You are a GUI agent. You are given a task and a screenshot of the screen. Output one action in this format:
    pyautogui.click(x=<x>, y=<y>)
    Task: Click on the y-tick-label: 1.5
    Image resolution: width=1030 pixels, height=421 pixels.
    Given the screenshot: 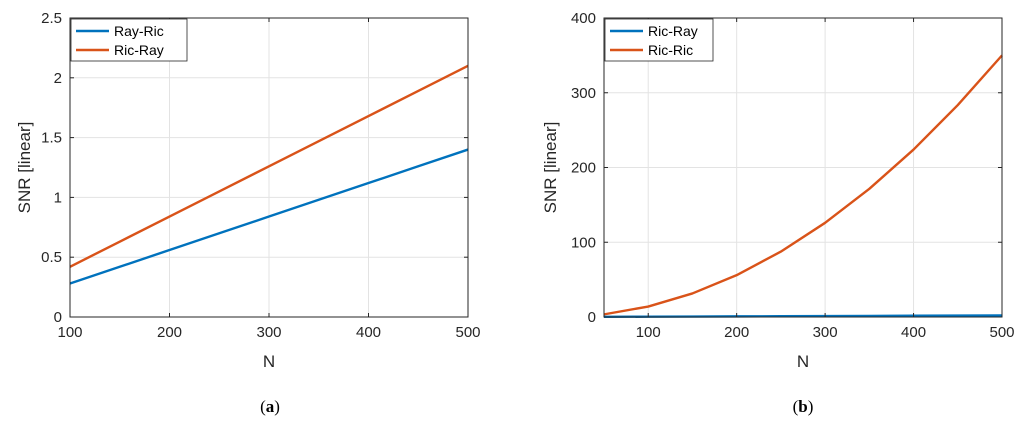 What is the action you would take?
    pyautogui.click(x=51, y=138)
    